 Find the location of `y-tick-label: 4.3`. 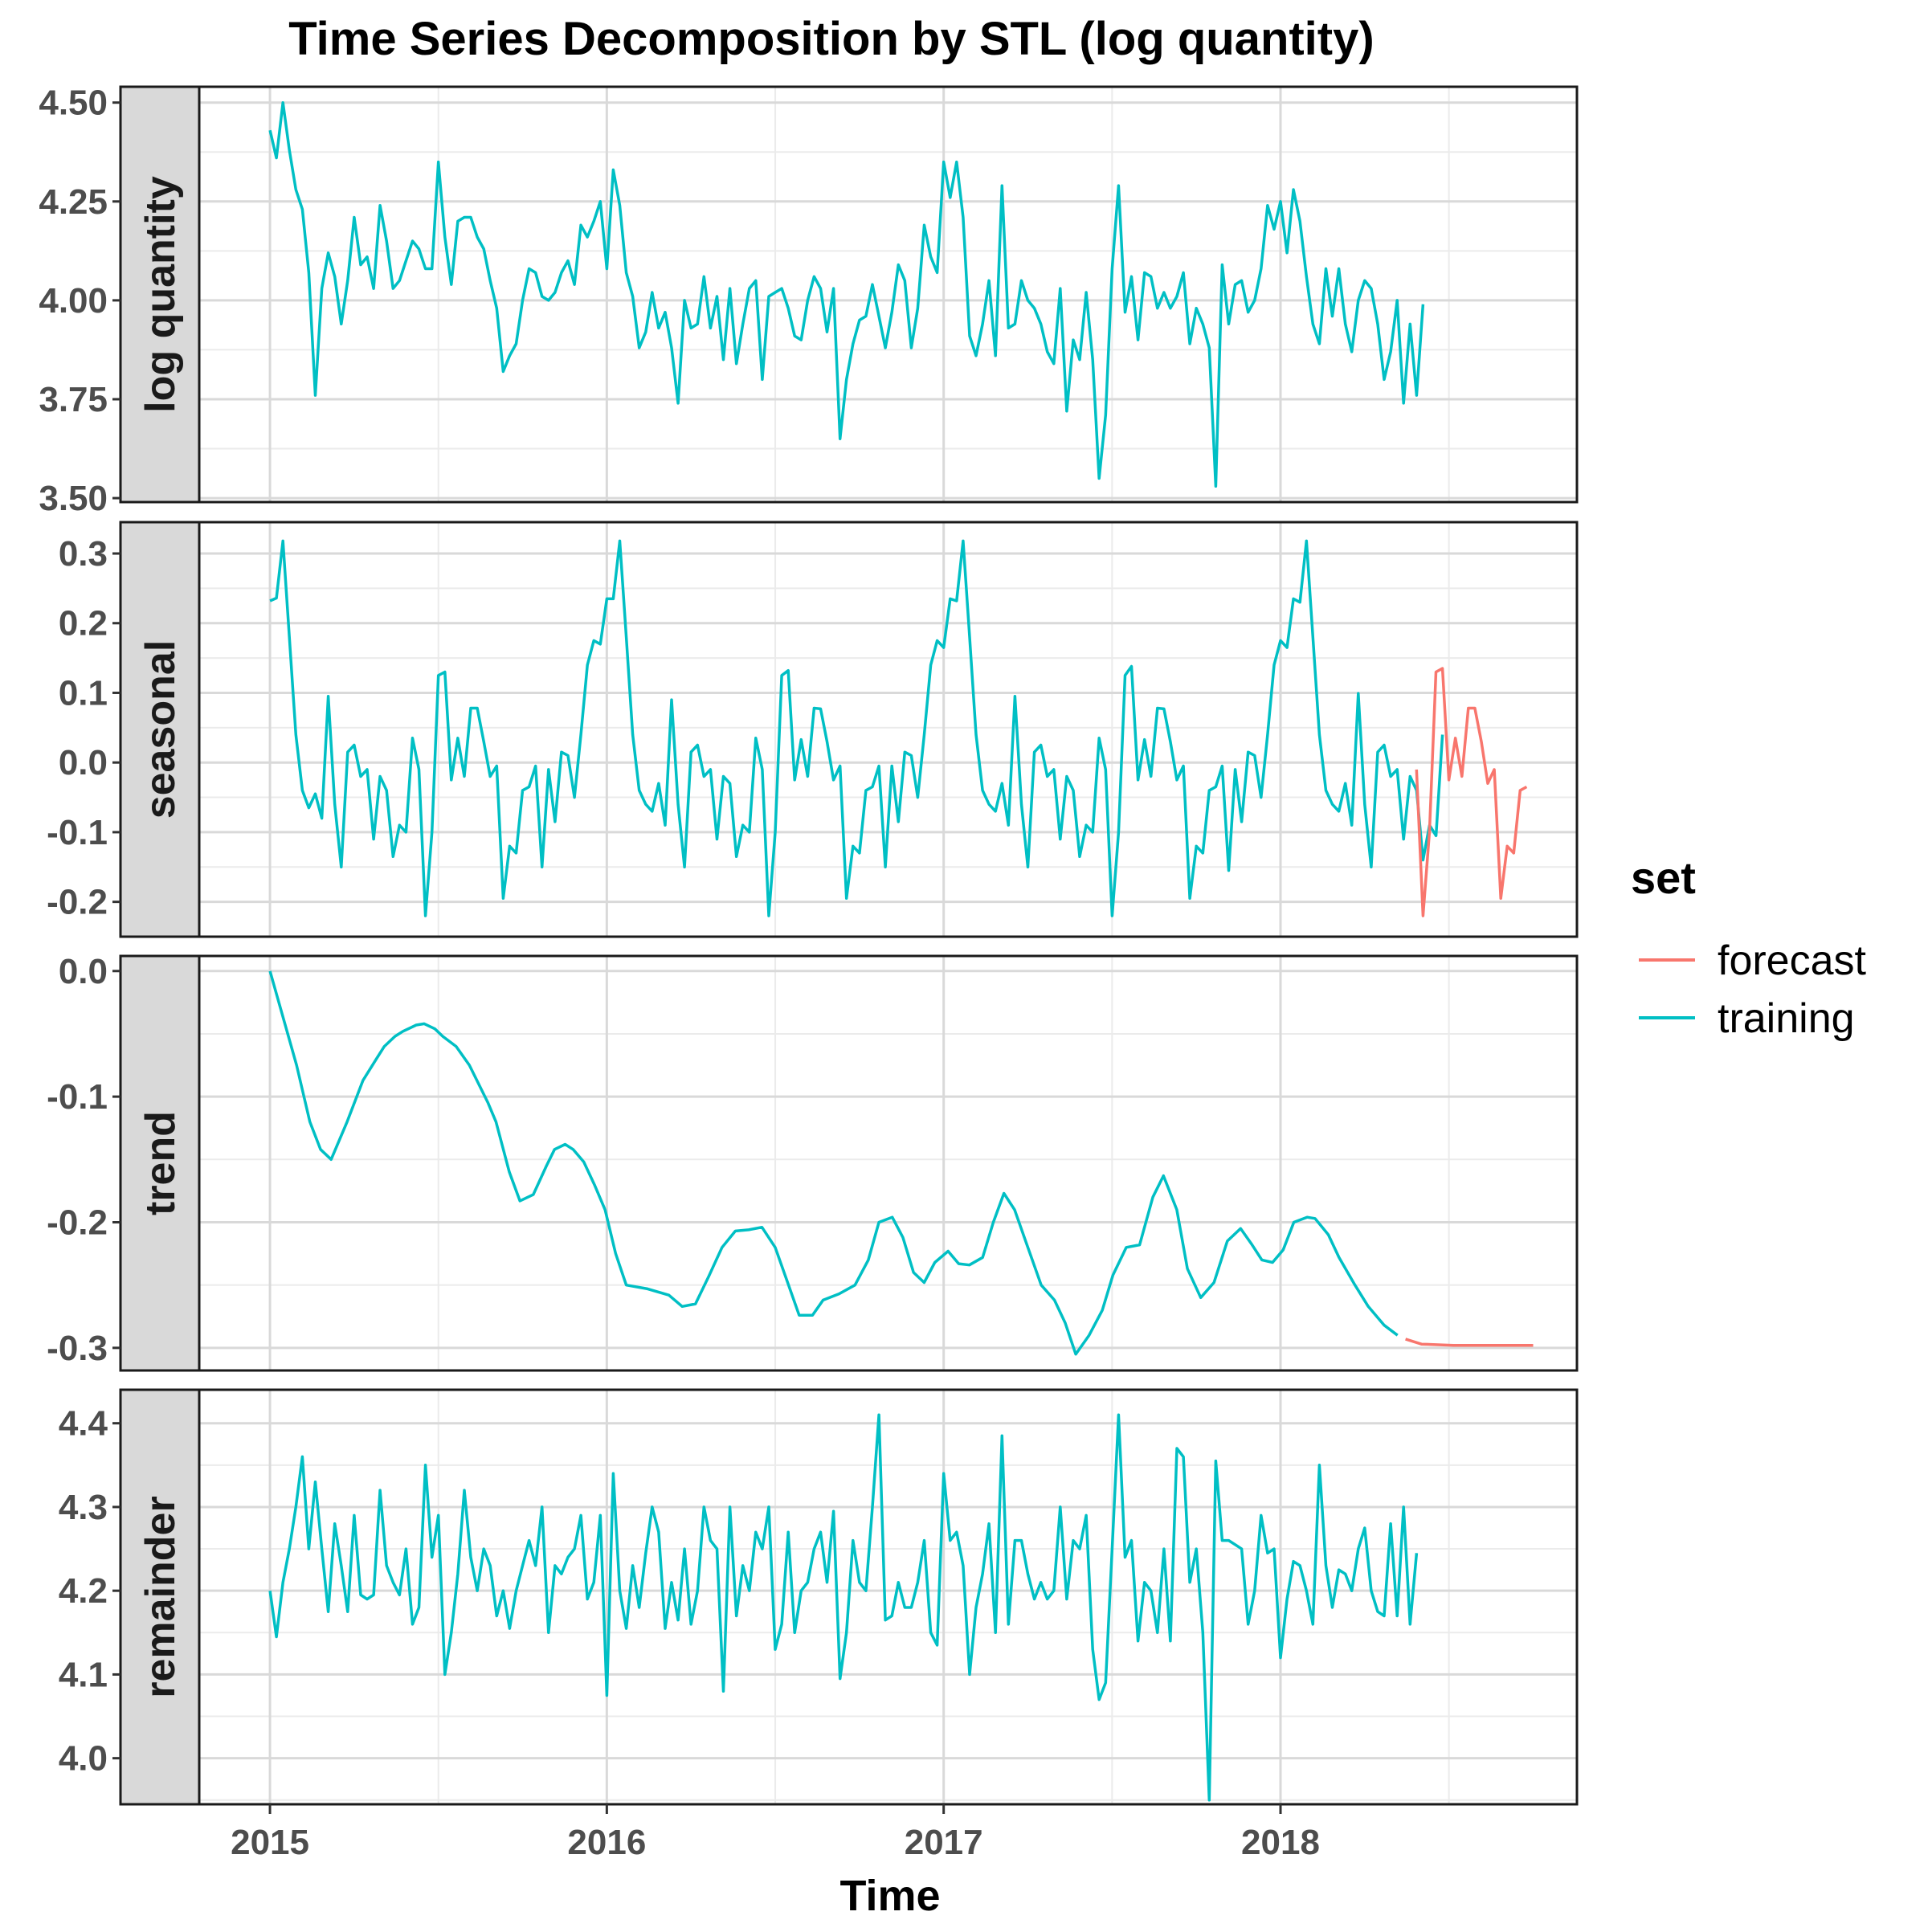

y-tick-label: 4.3 is located at coordinates (83, 1507).